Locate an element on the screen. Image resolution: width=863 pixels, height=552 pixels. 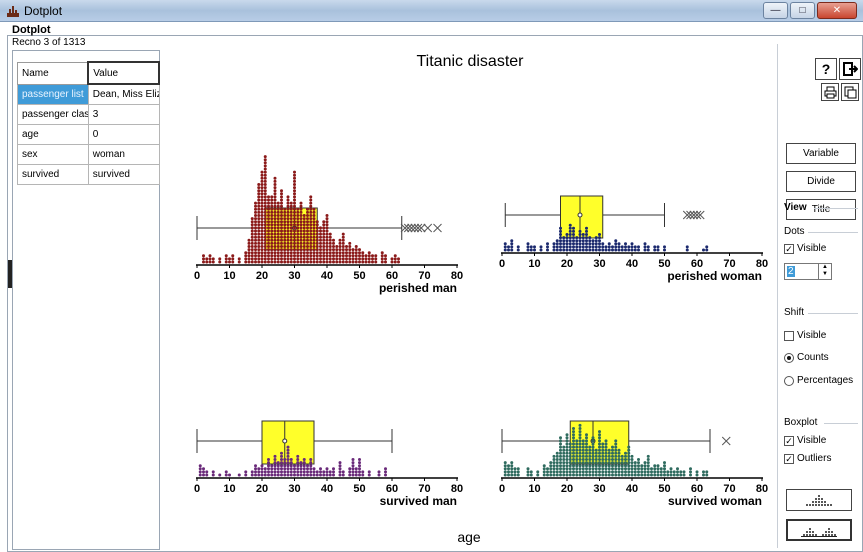
percentages-radio: Percentages is located at coordinates (818, 380).